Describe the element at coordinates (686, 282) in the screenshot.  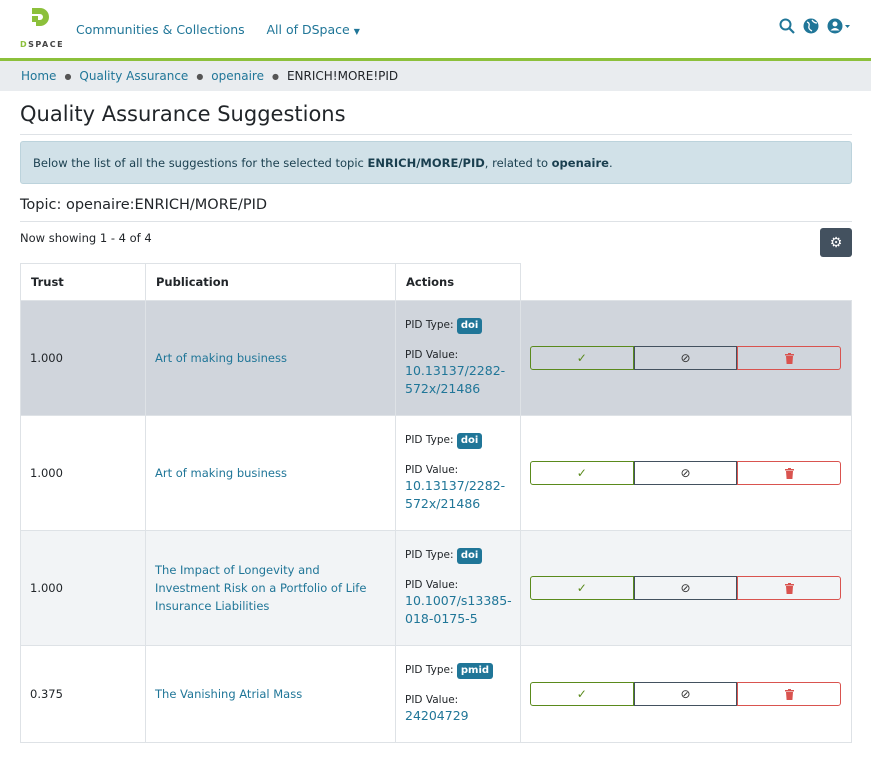
I see `header-empty` at that location.